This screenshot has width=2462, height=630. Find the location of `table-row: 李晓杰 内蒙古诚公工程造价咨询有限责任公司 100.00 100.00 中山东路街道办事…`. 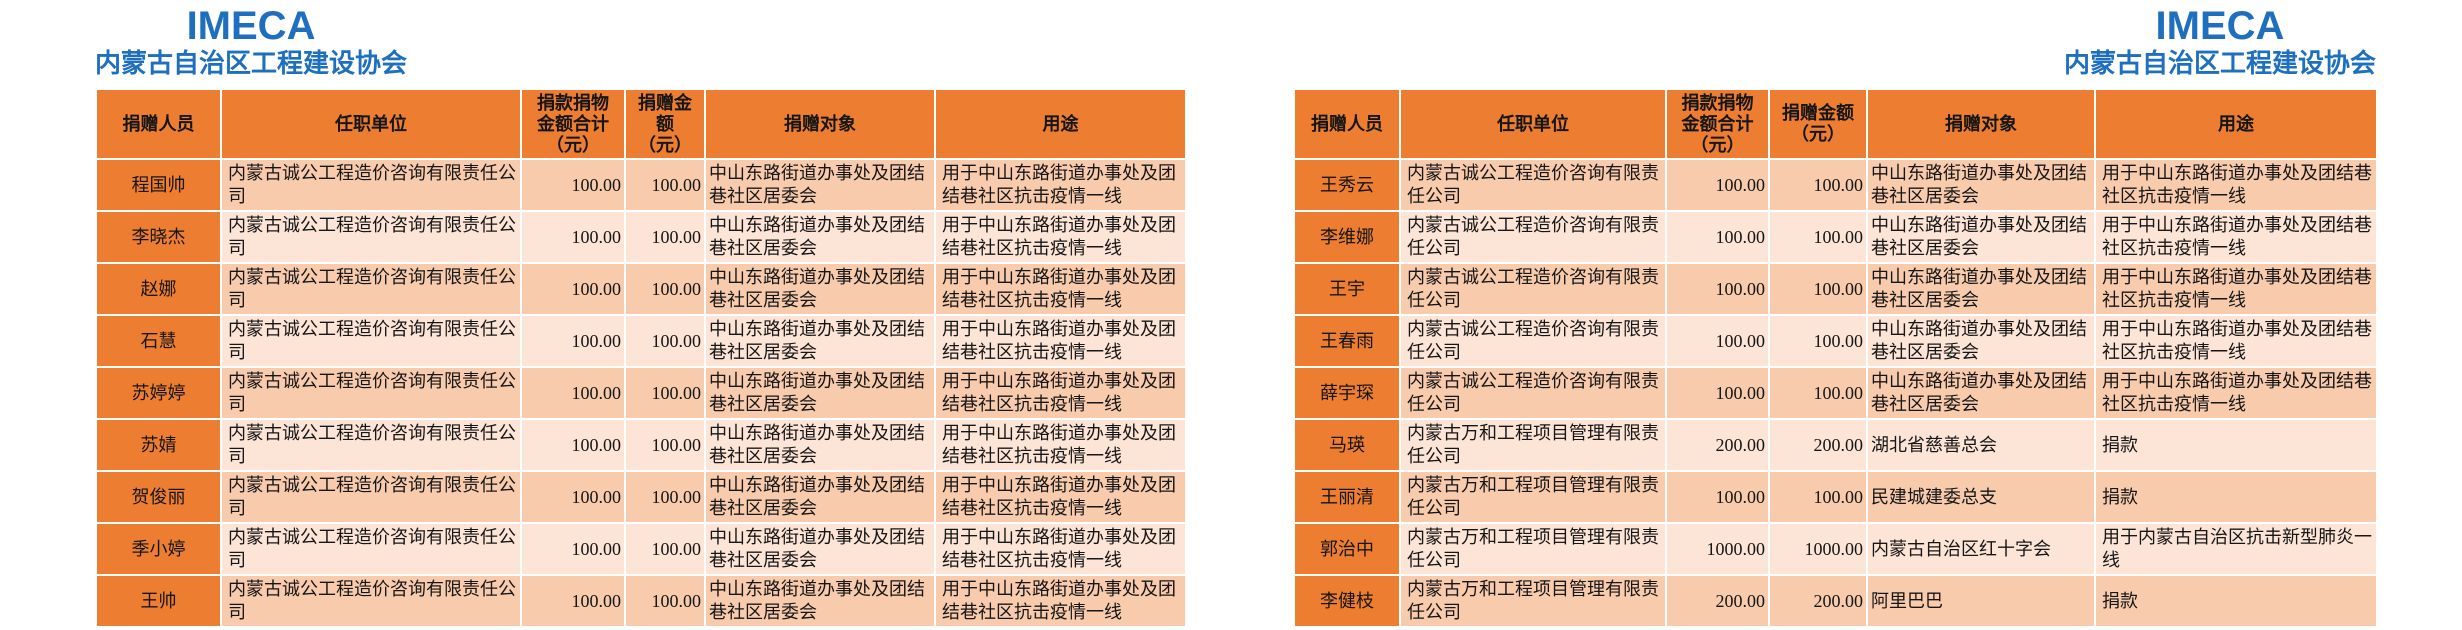

table-row: 李晓杰 内蒙古诚公工程造价咨询有限责任公司 100.00 100.00 中山东路街道办事… is located at coordinates (641, 237).